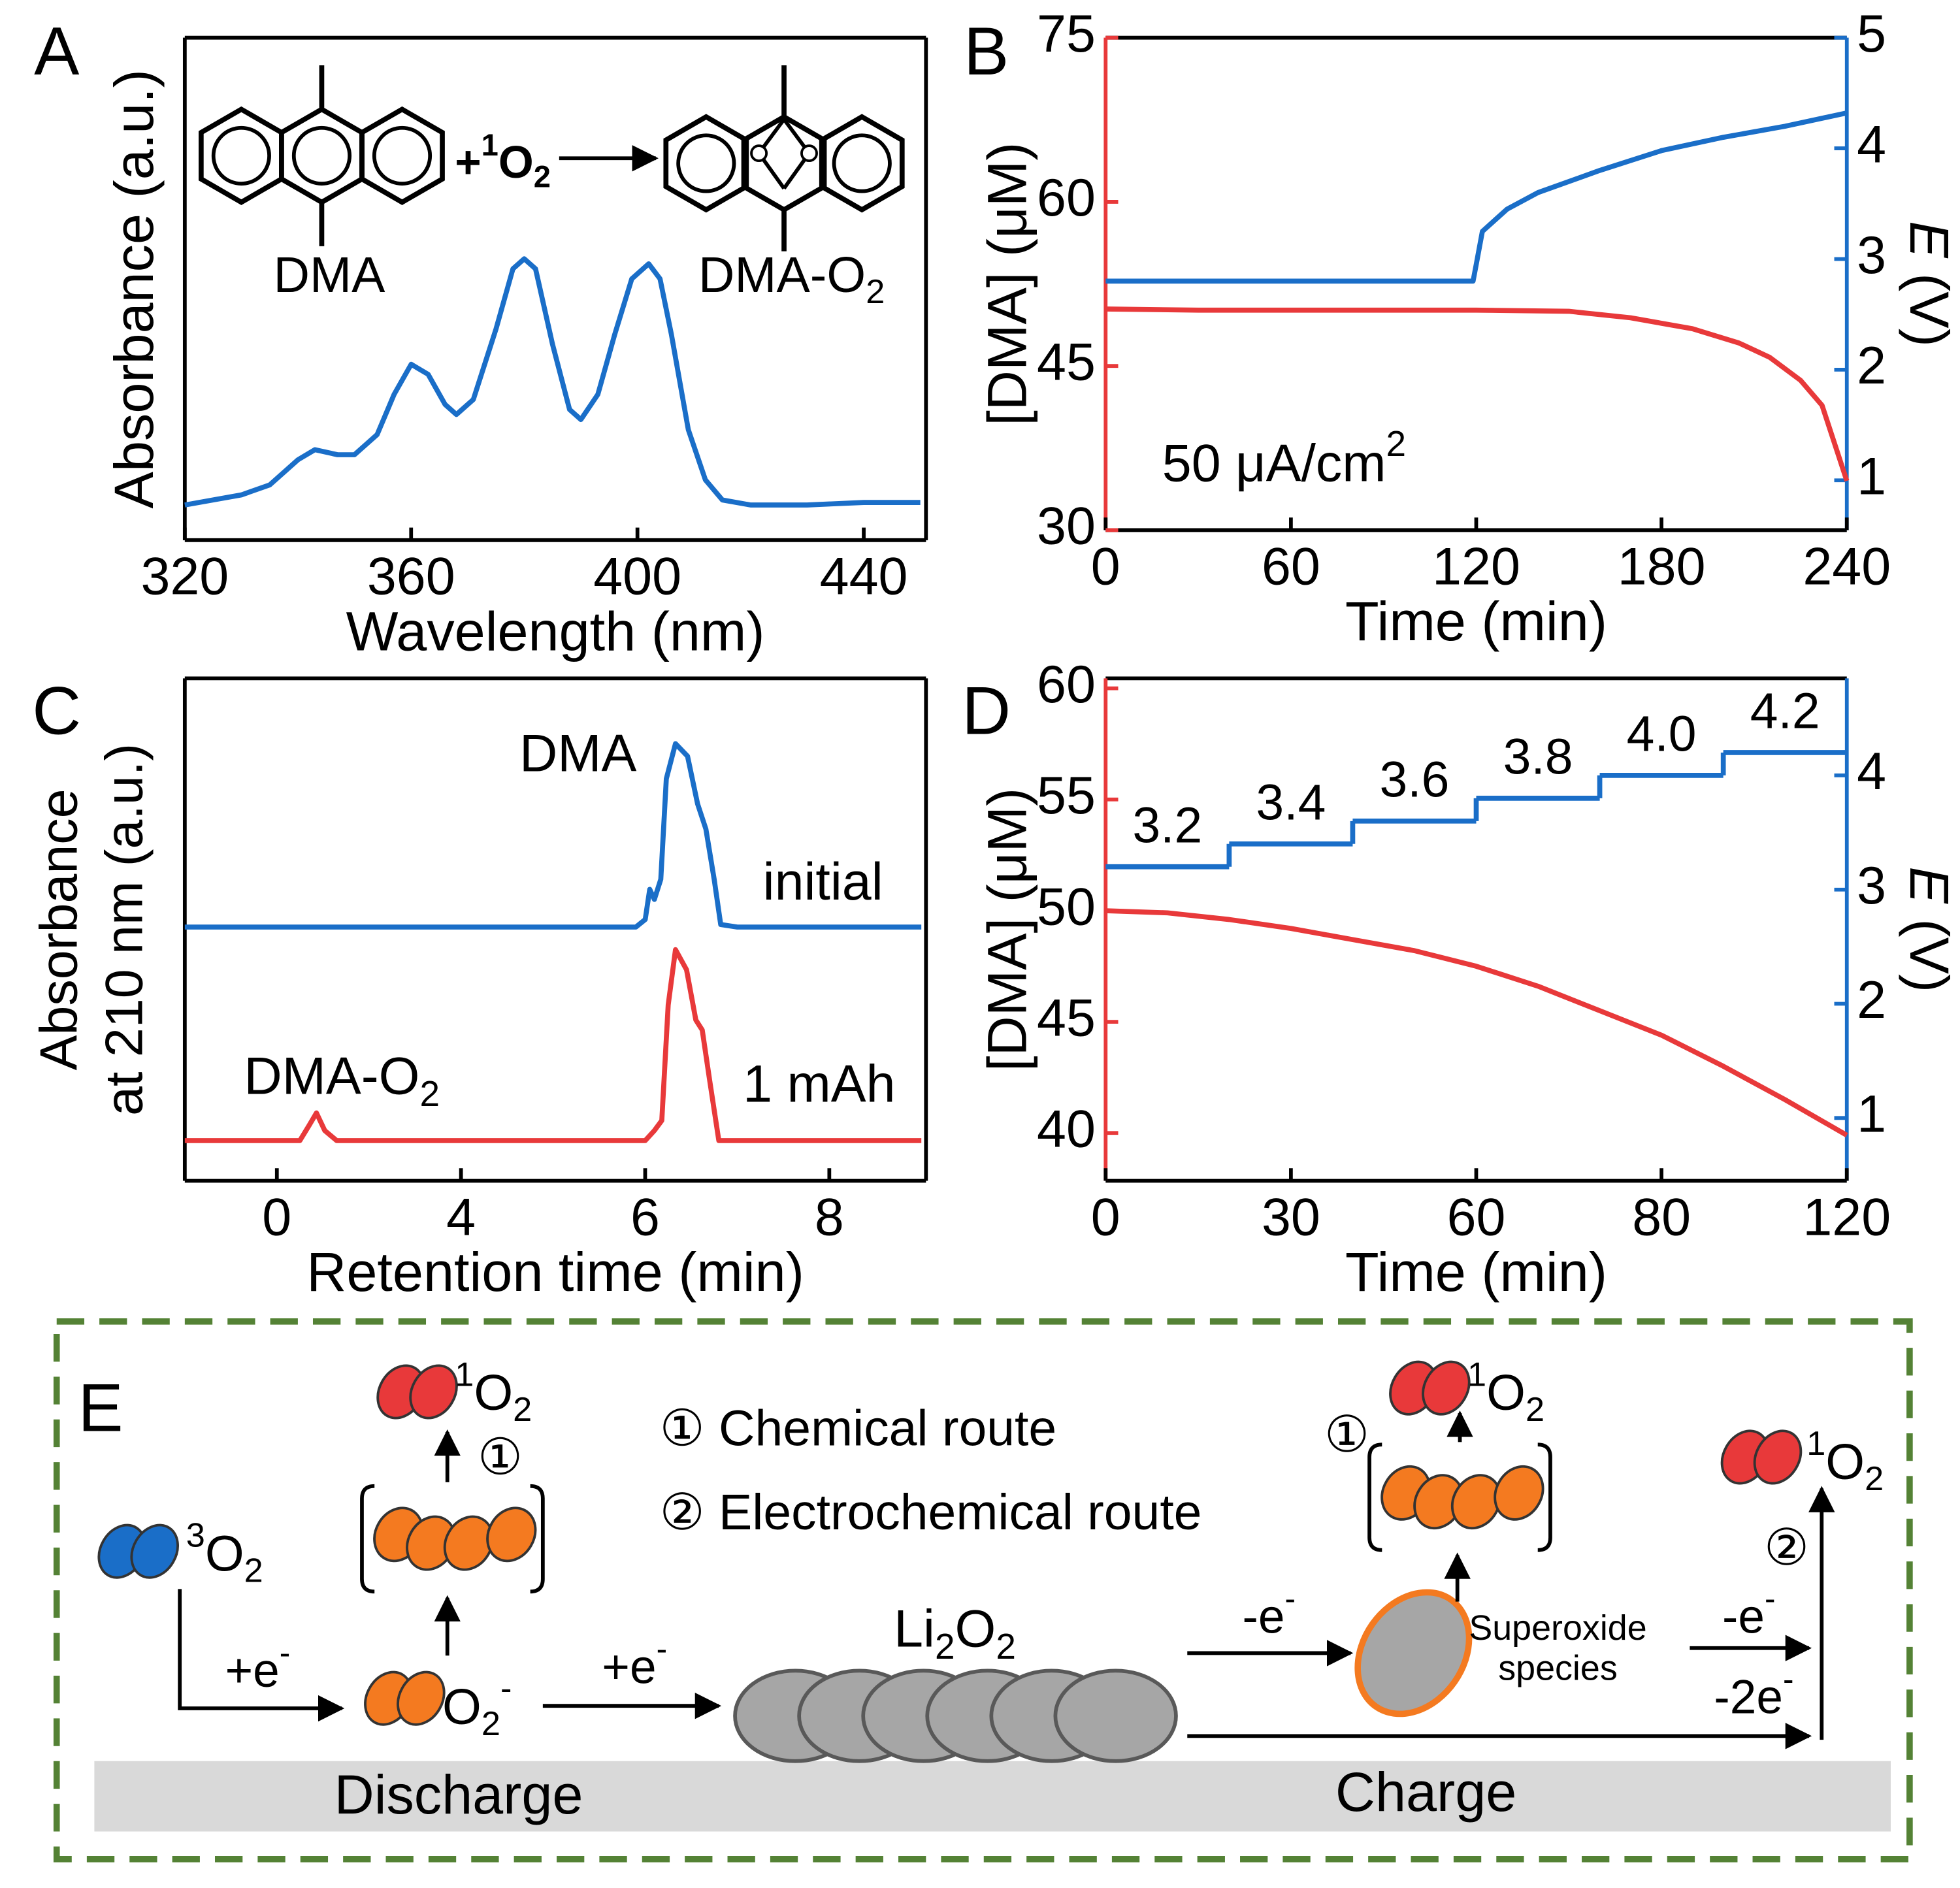 Image resolution: width=1960 pixels, height=1888 pixels. What do you see at coordinates (195, 1535) in the screenshot?
I see `text-part: 3` at bounding box center [195, 1535].